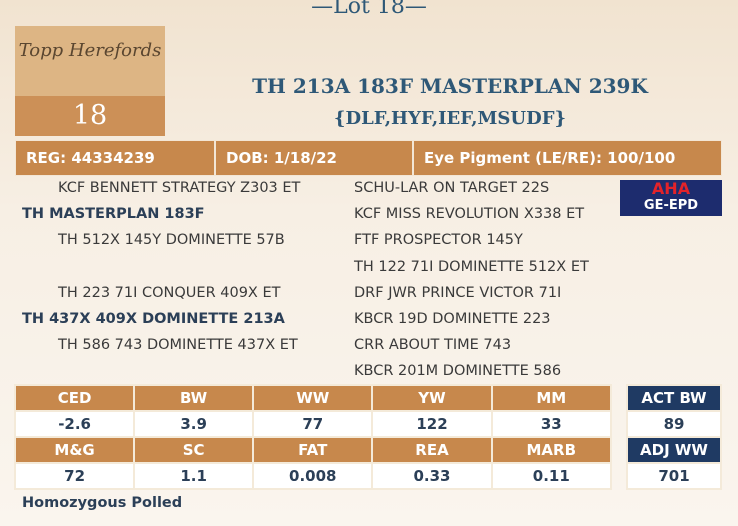 The image size is (738, 526). I want to click on lot-header: —Lot 18—, so click(369, 9).